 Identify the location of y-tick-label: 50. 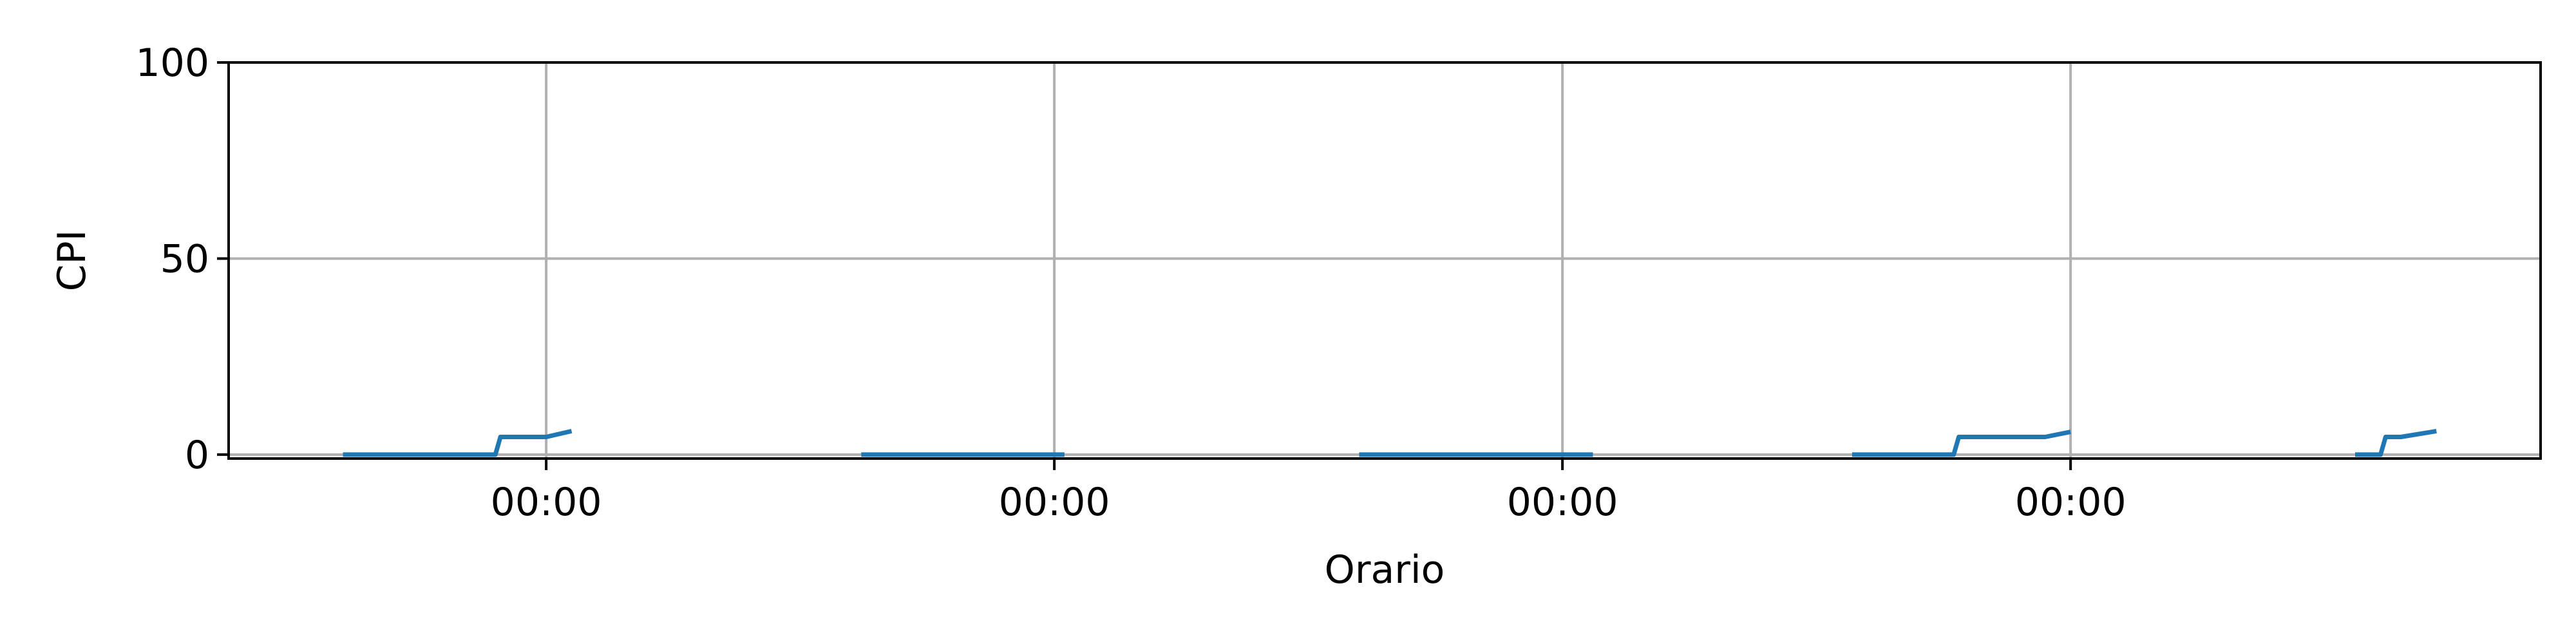
(184, 258).